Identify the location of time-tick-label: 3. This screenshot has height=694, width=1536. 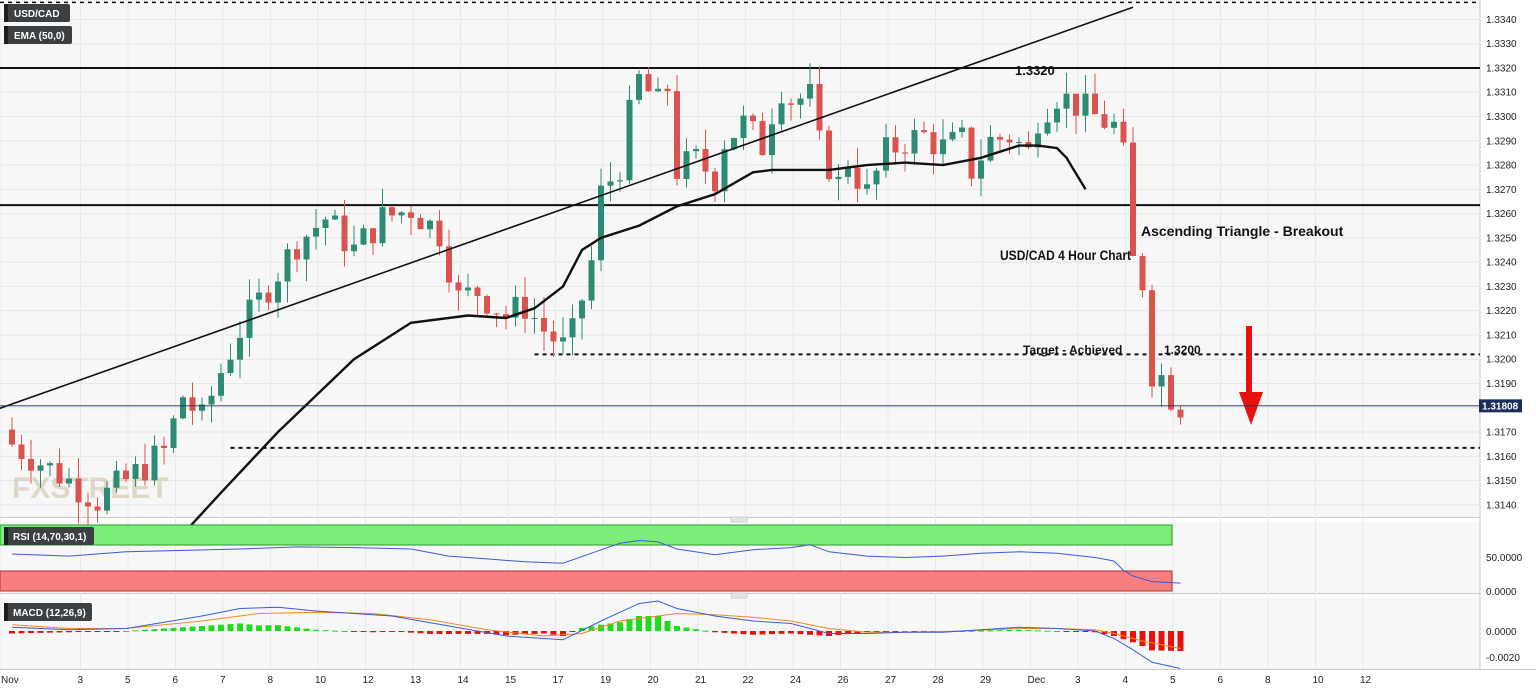
(81, 680).